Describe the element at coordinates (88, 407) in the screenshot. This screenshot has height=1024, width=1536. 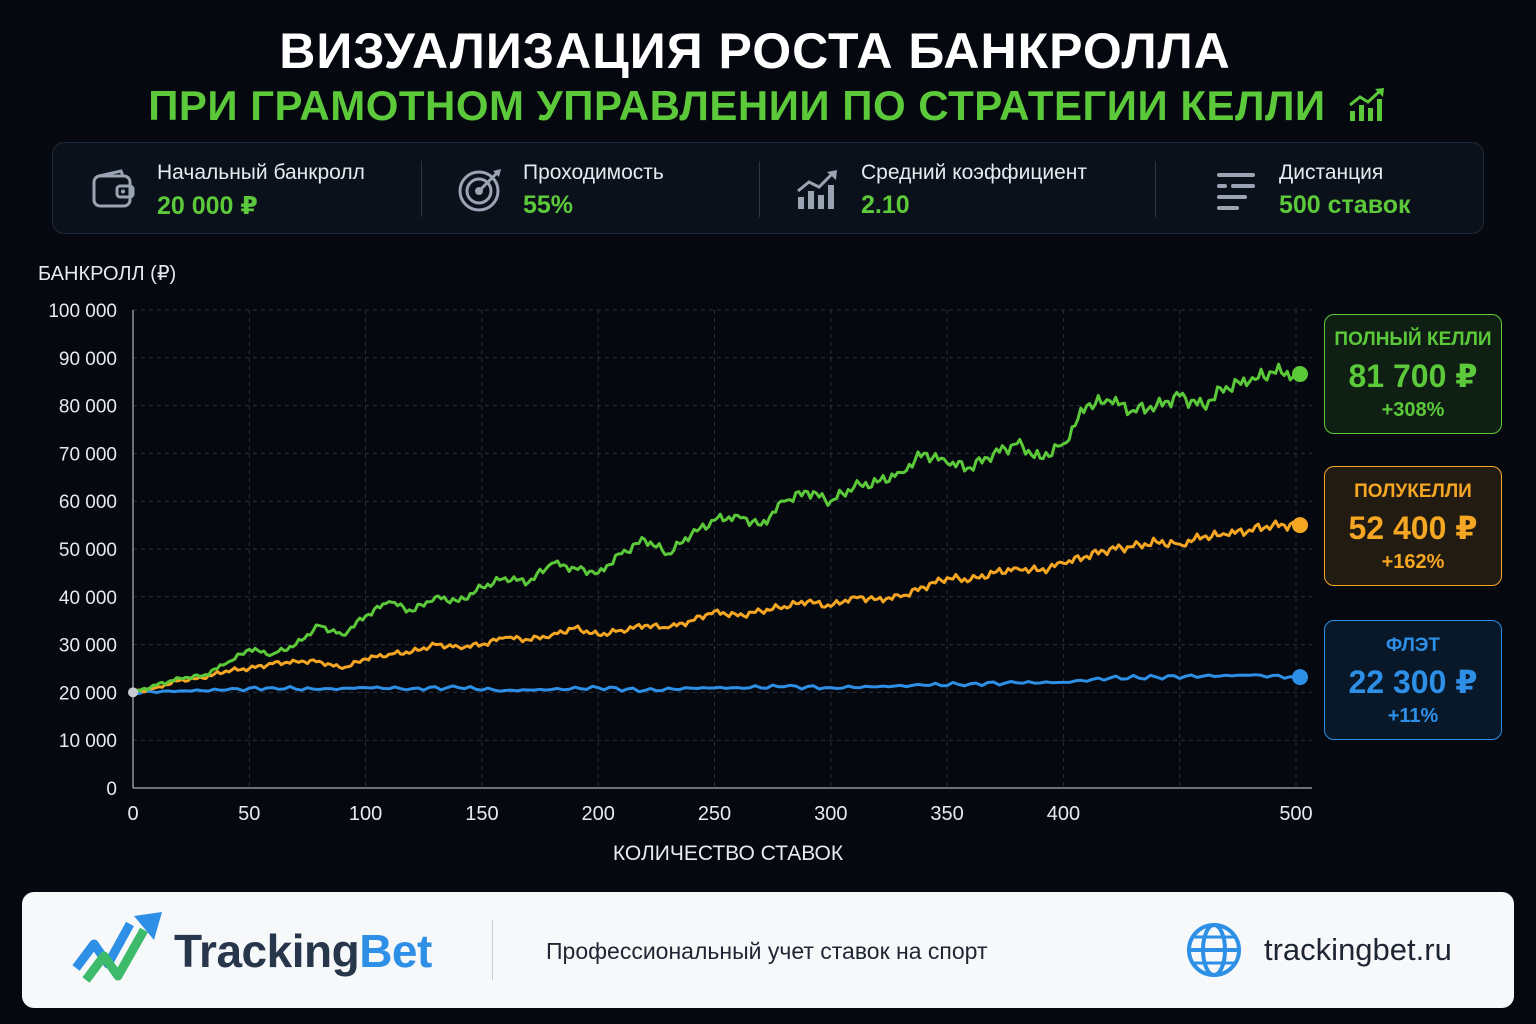
I see `y-tick-label: 80 000` at that location.